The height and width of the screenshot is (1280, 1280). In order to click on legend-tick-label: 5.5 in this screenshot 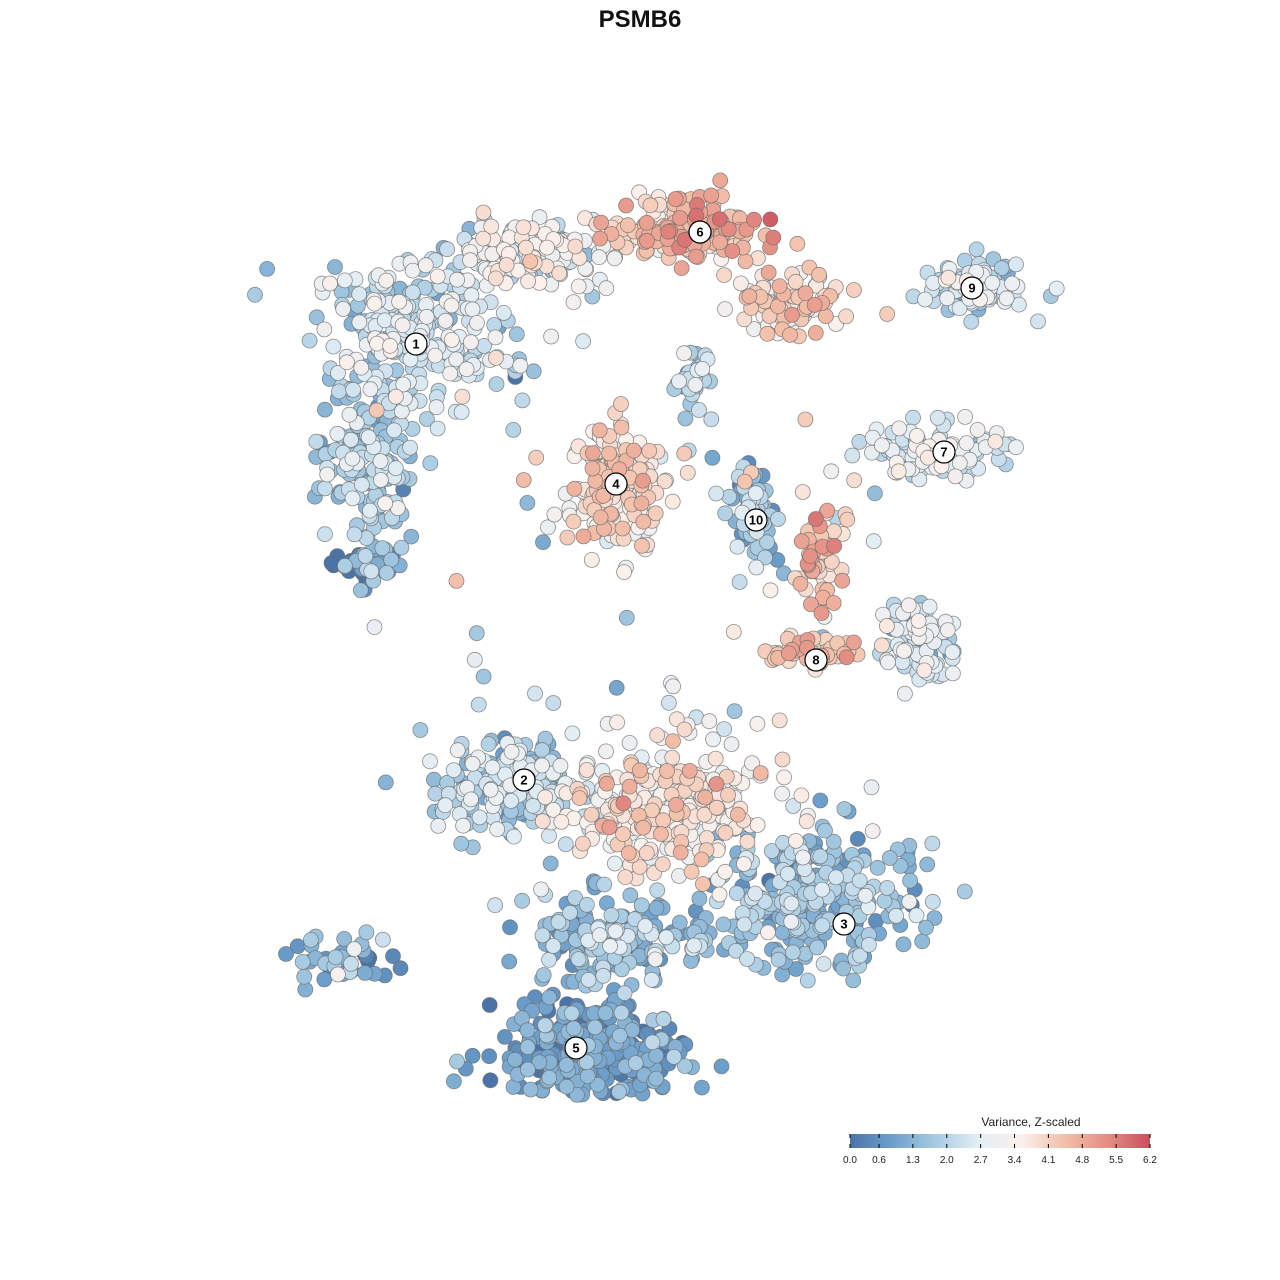, I will do `click(1116, 1160)`.